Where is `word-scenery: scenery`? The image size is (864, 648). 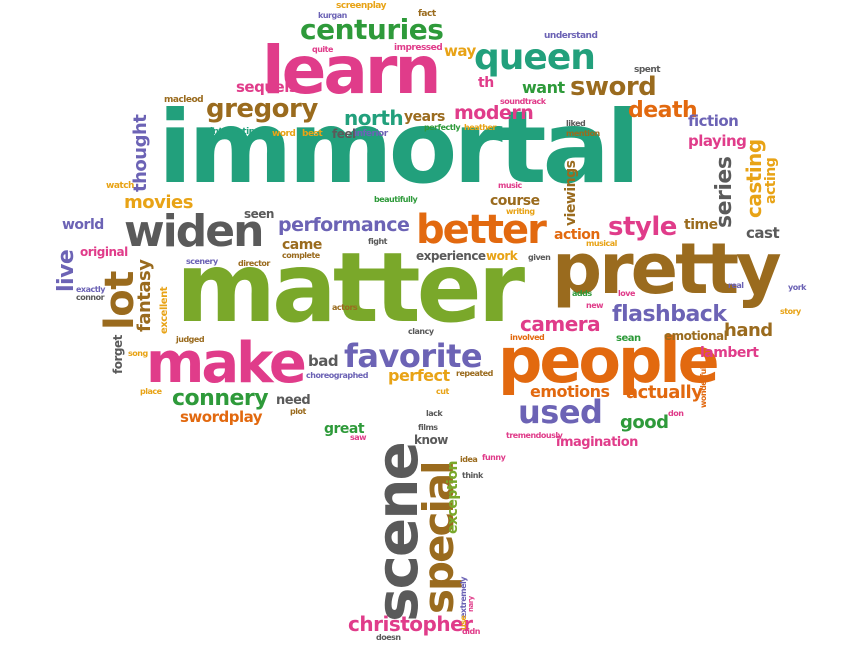
word-scenery: scenery is located at coordinates (202, 261).